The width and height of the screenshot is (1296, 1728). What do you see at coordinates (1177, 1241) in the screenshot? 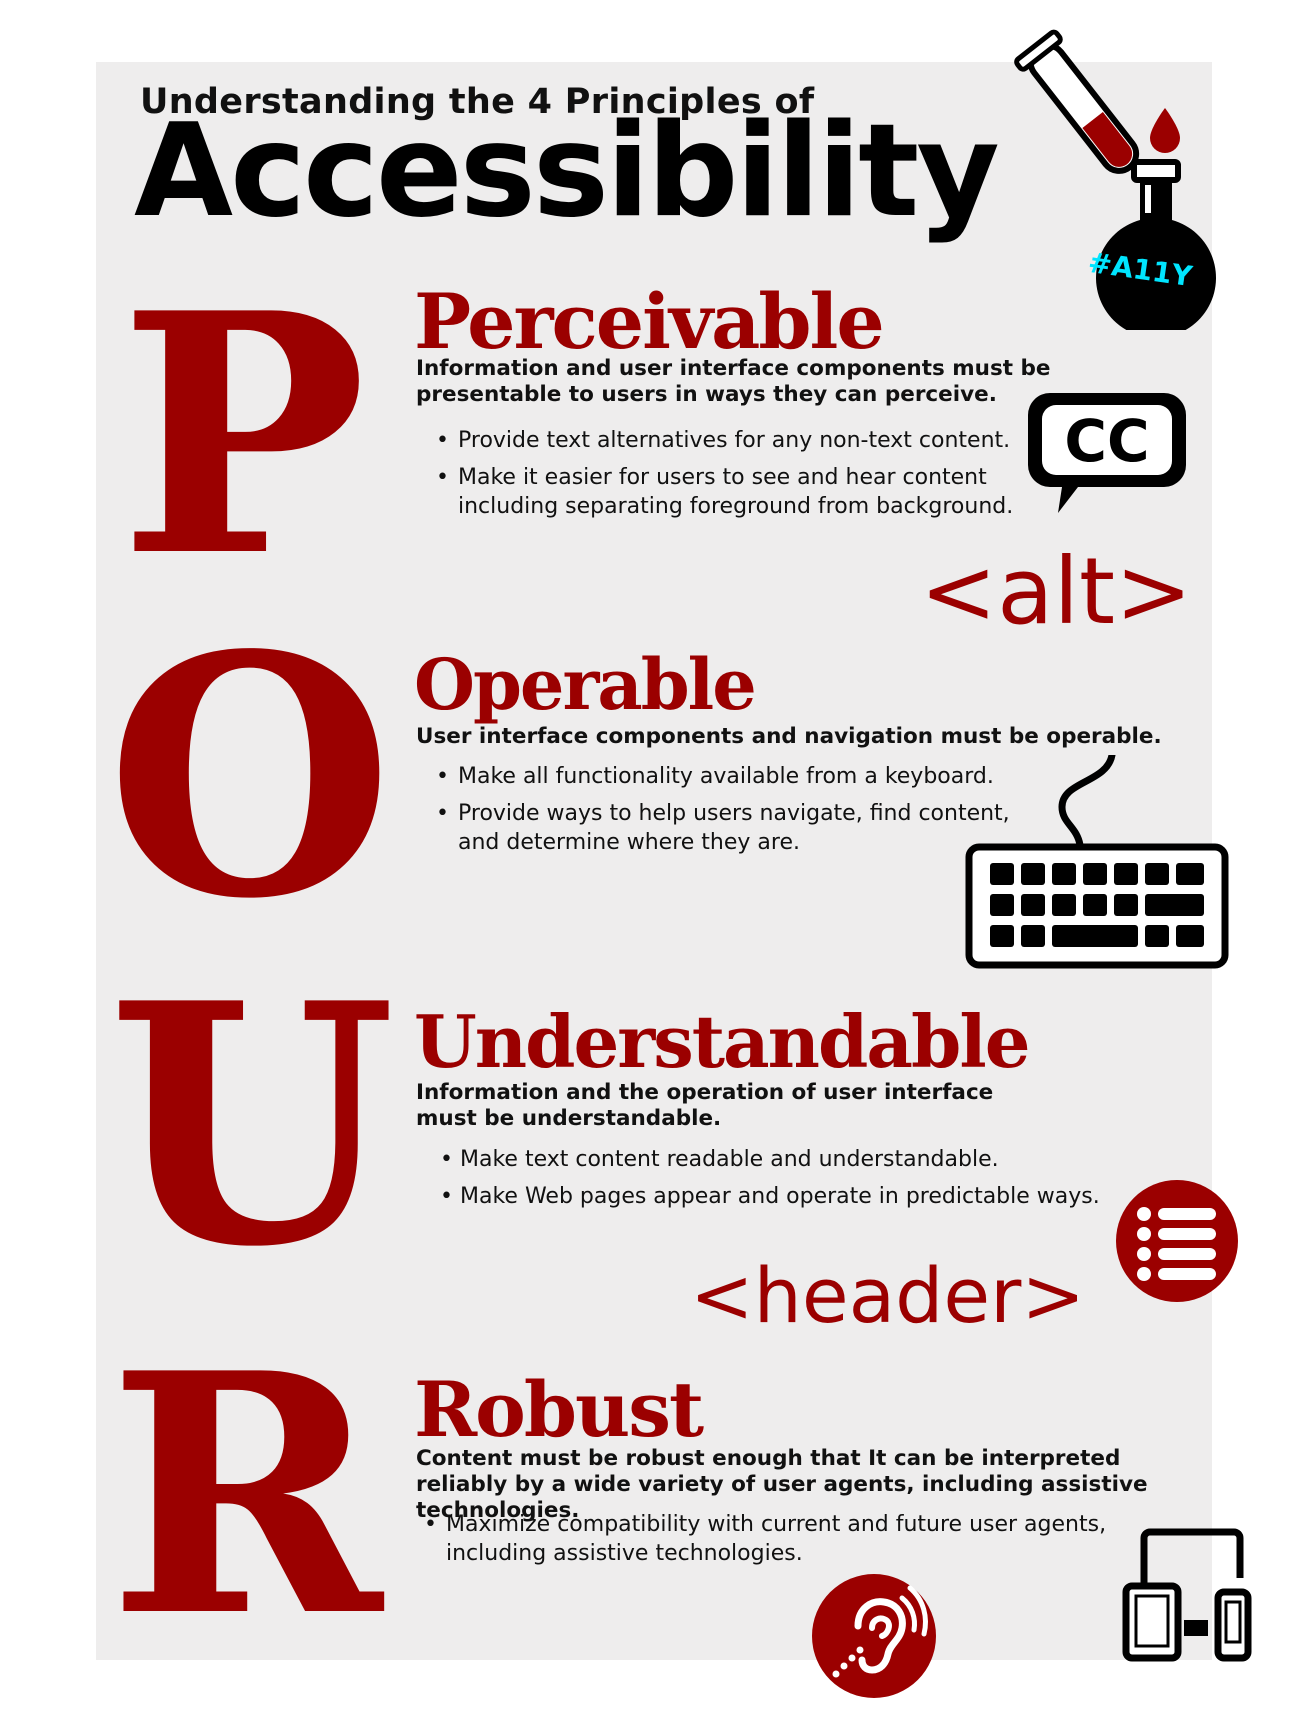
I see `list-icon` at bounding box center [1177, 1241].